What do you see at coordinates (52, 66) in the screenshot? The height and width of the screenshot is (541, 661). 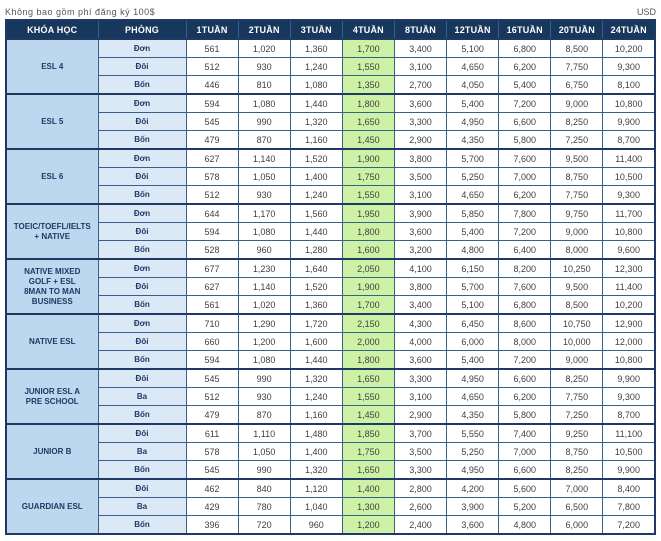 I see `course-cell: ESL 4` at bounding box center [52, 66].